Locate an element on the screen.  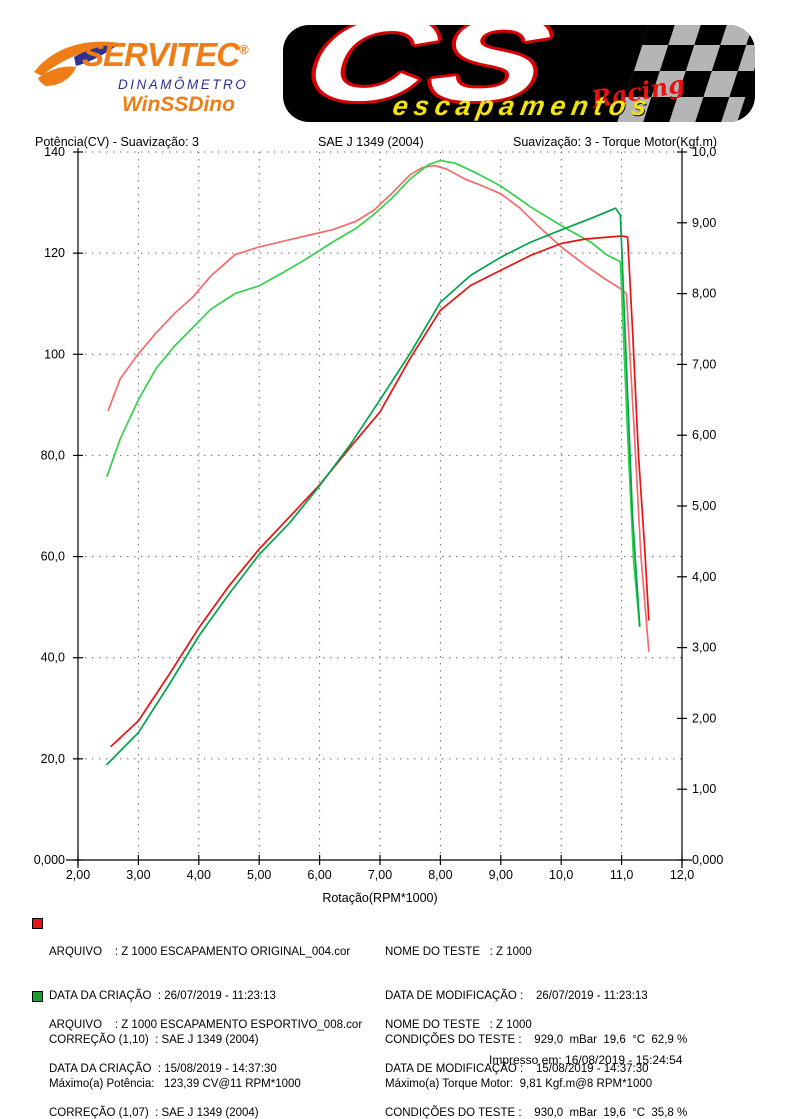
left-tick-label: 60,0 is located at coordinates (53, 557).